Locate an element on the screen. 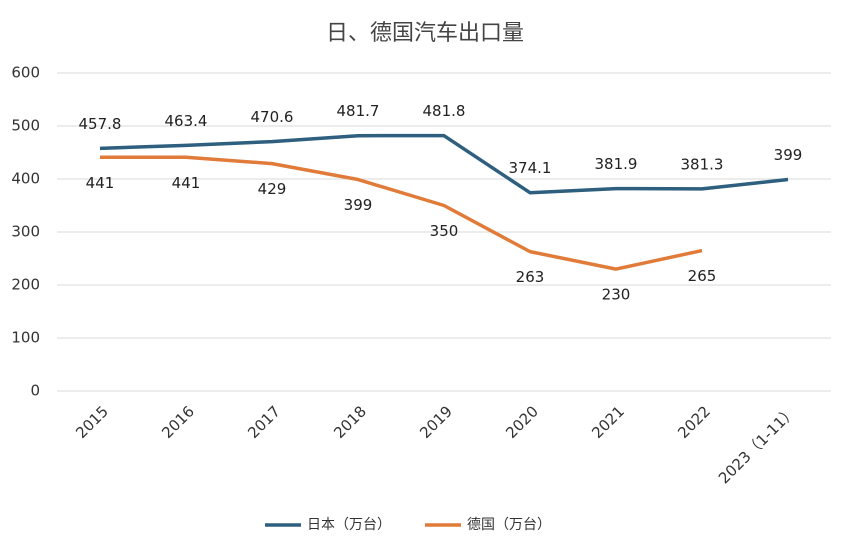 This screenshot has height=552, width=850. x-tick-label: 2017 is located at coordinates (264, 422).